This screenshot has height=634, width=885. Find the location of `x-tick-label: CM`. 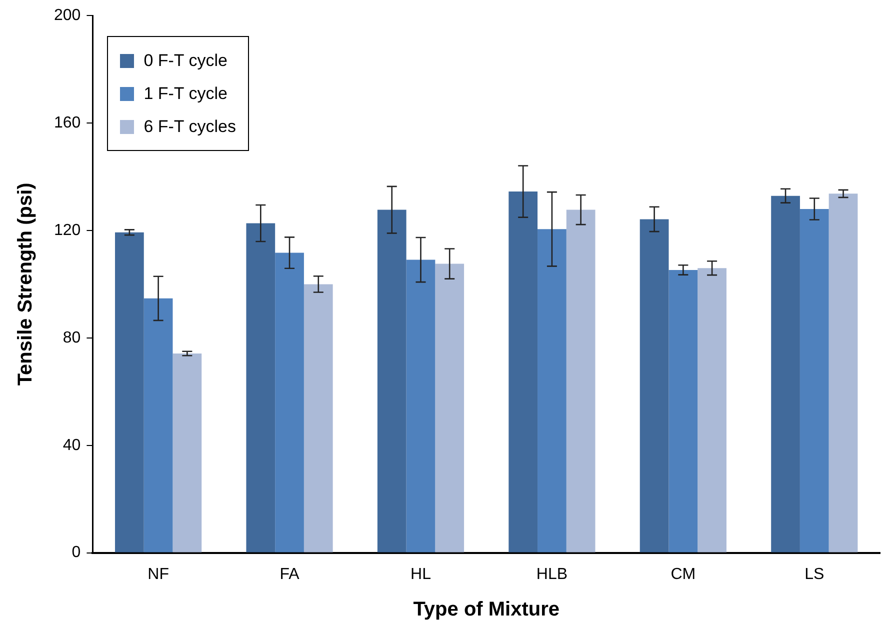

x-tick-label: CM is located at coordinates (683, 574).